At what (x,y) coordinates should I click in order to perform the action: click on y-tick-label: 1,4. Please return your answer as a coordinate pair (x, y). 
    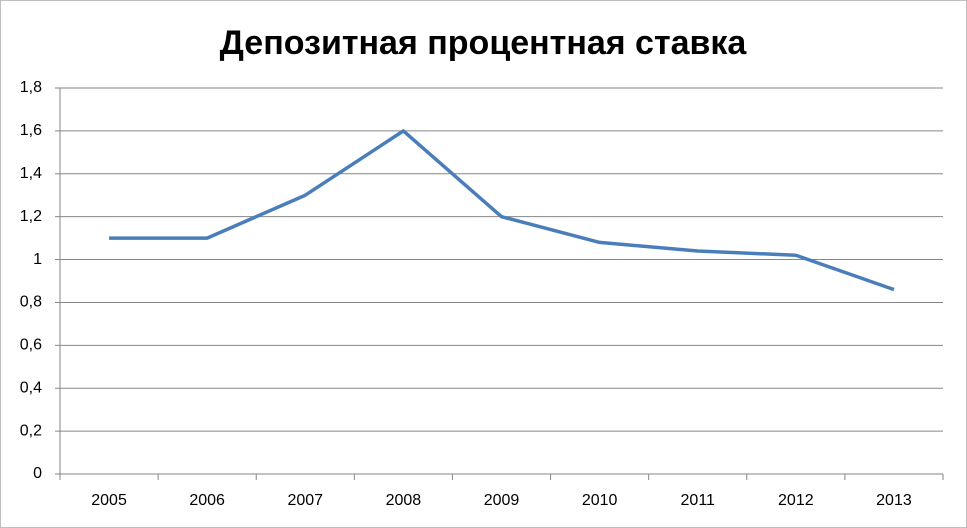
    Looking at the image, I should click on (31, 173).